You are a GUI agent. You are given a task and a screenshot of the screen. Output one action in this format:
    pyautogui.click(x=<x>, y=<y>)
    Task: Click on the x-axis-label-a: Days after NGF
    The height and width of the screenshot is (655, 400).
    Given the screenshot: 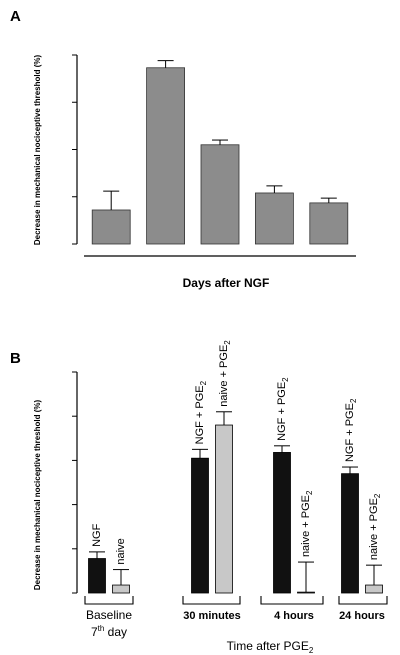 What is the action you would take?
    pyautogui.click(x=226, y=283)
    